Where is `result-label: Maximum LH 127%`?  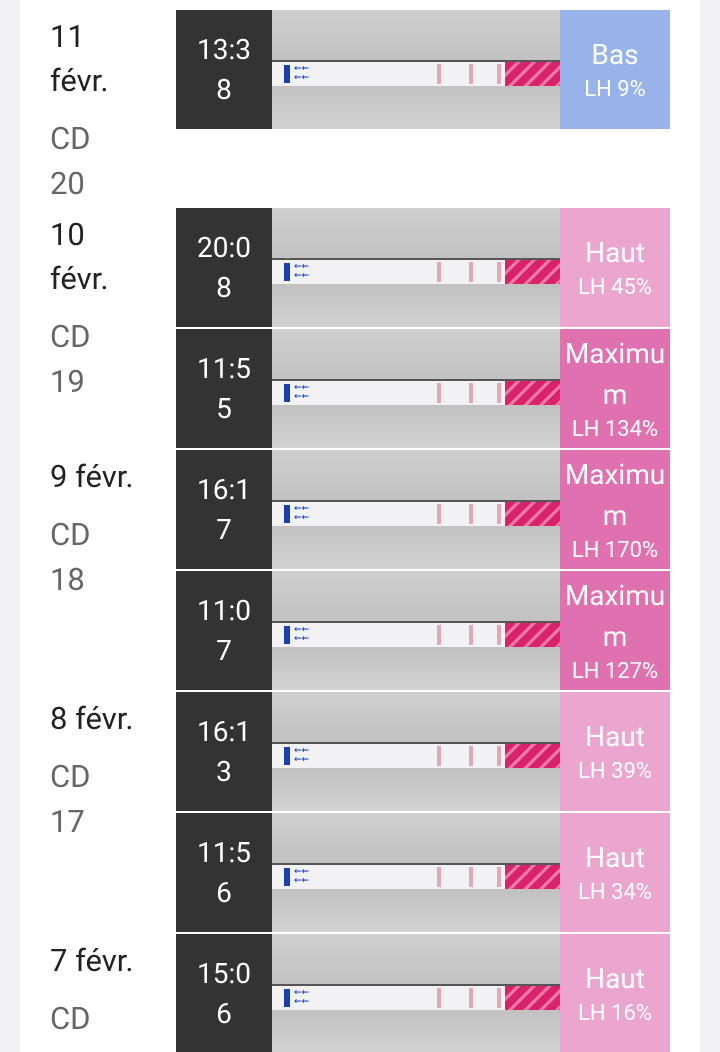 result-label: Maximum LH 127% is located at coordinates (615, 630).